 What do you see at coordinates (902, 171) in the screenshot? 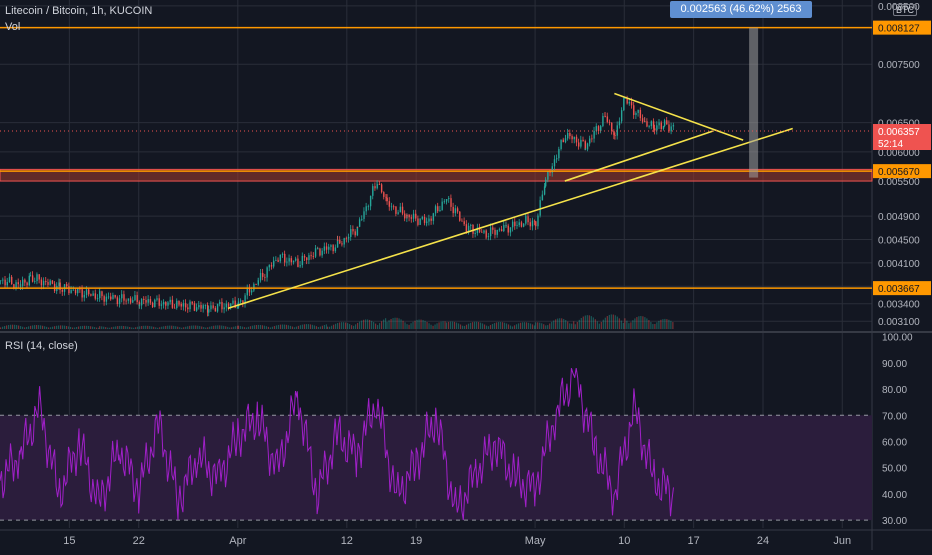
I see `level-badge` at bounding box center [902, 171].